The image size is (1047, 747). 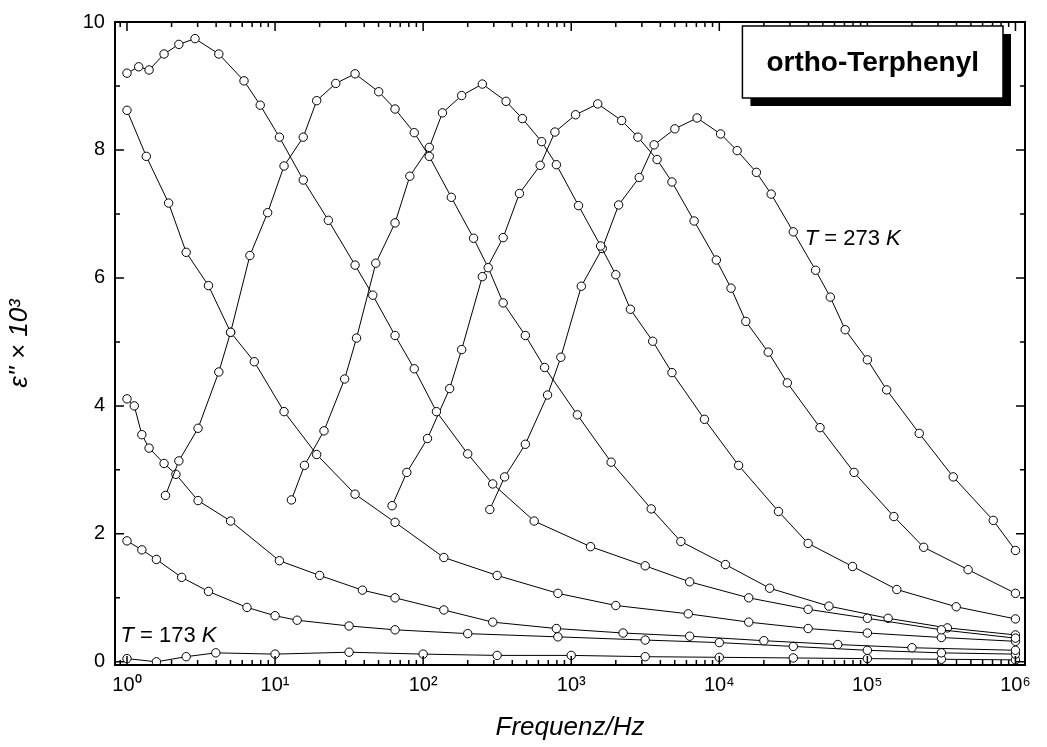 I want to click on x-tick-label: 10⁵, so click(x=867, y=683).